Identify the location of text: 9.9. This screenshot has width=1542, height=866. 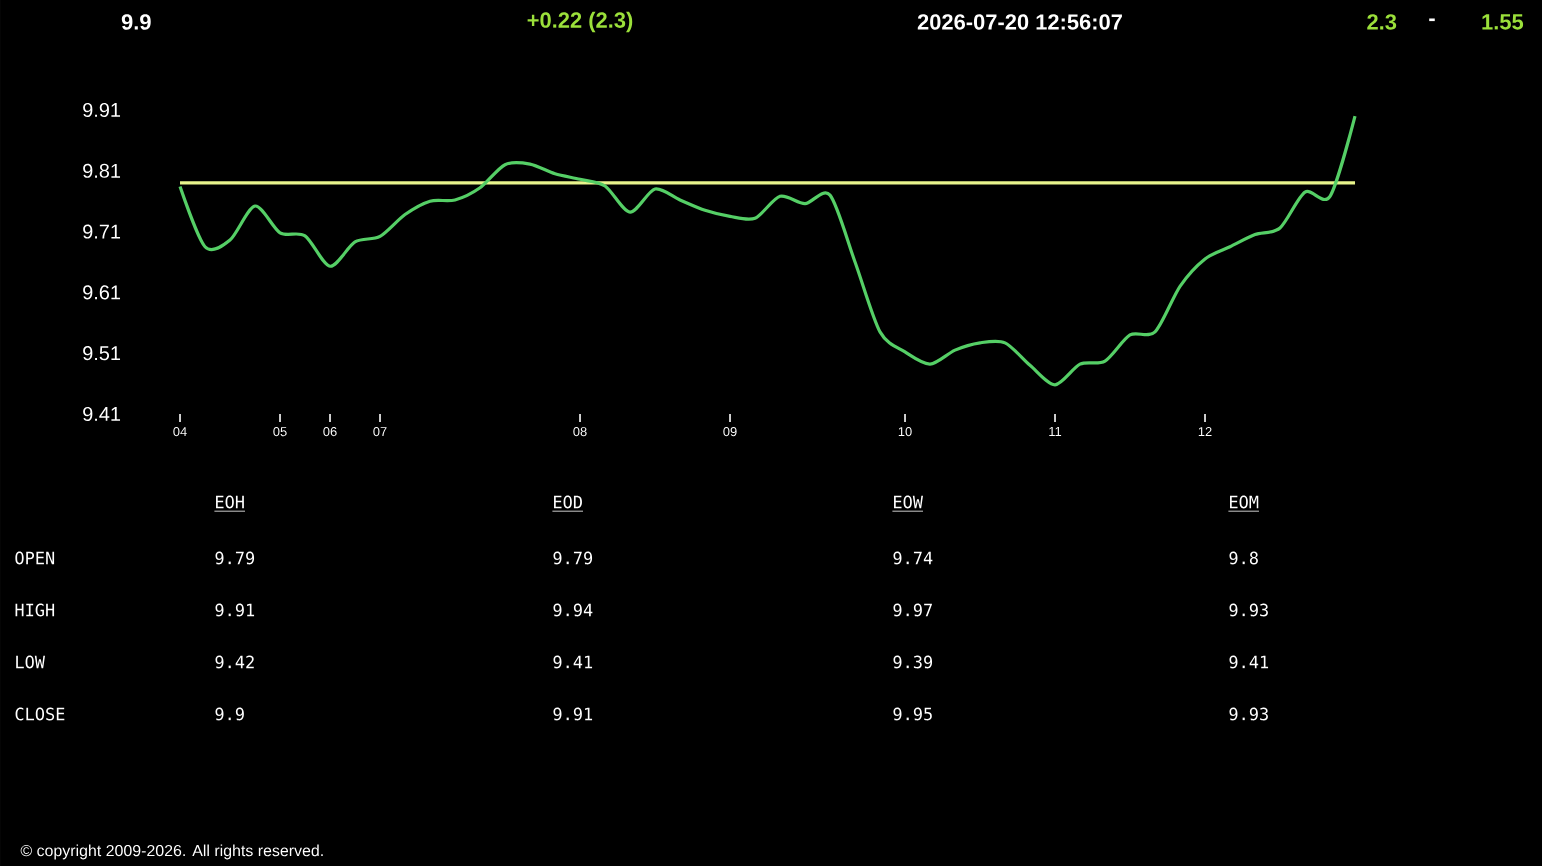
(229, 714).